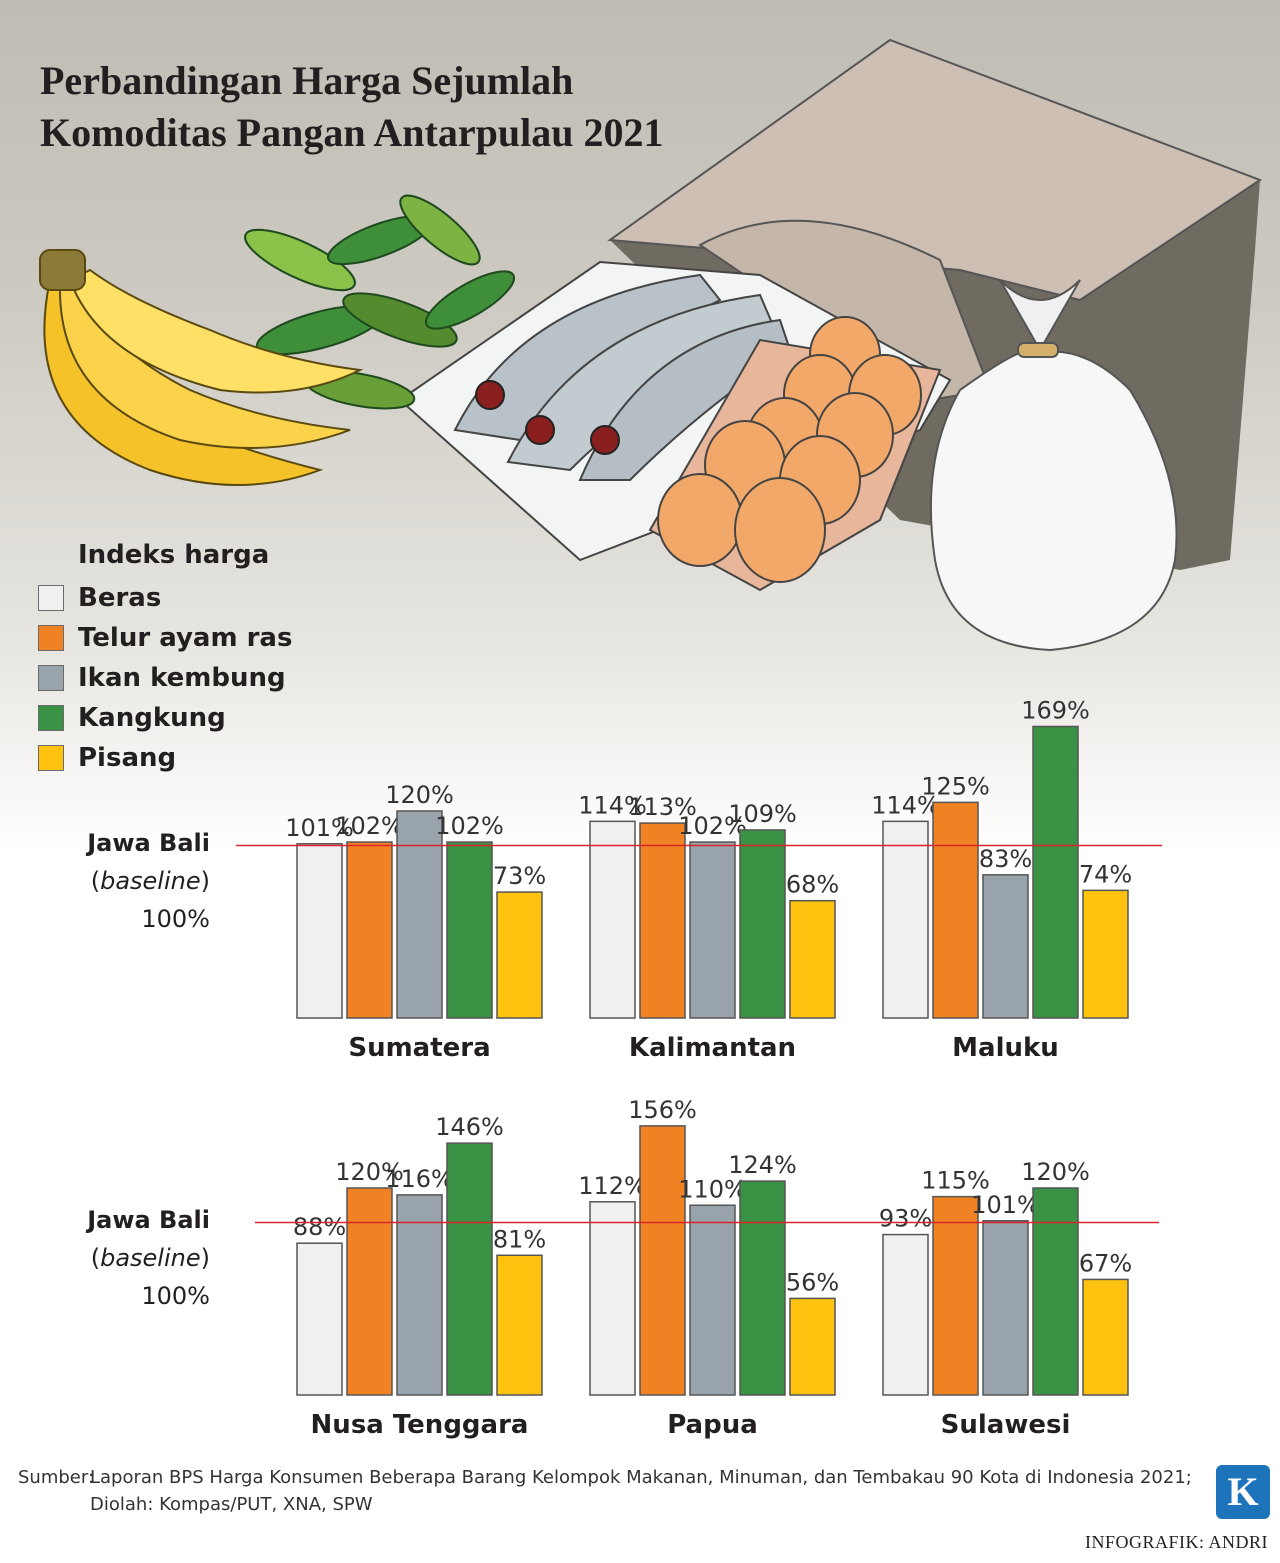 Image resolution: width=1280 pixels, height=1563 pixels. I want to click on bar-sumatera-ikan-kembung, so click(419, 914).